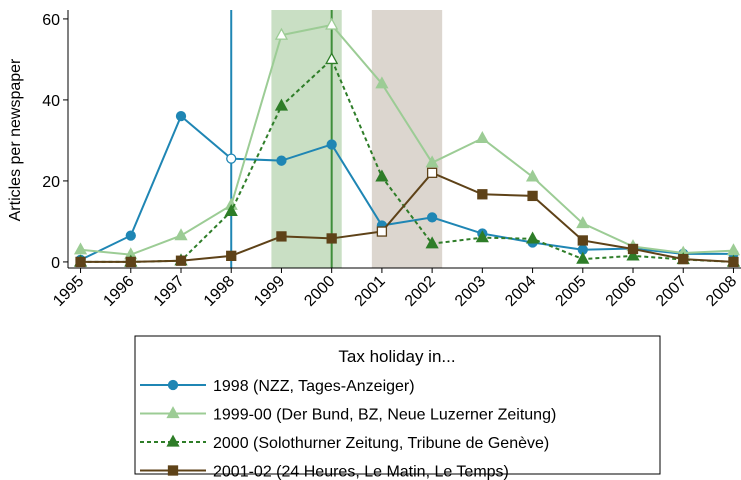  I want to click on x-tick-label: 2000, so click(319, 291).